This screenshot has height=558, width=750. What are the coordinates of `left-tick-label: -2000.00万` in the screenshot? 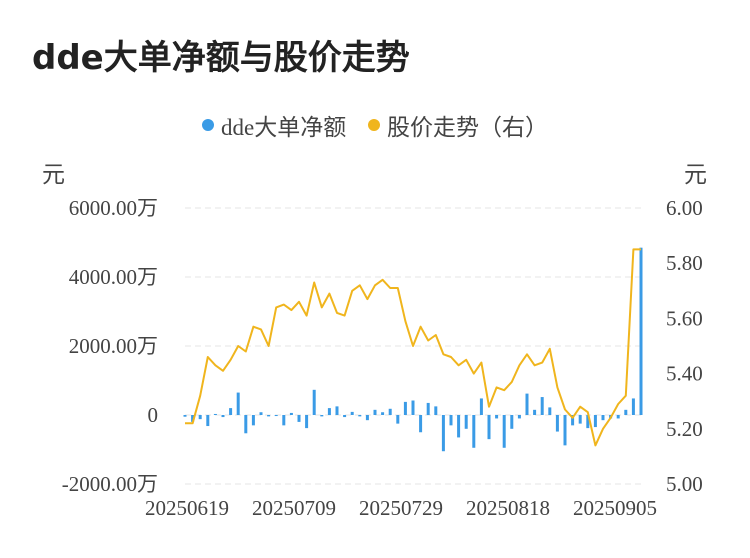 It's located at (110, 484).